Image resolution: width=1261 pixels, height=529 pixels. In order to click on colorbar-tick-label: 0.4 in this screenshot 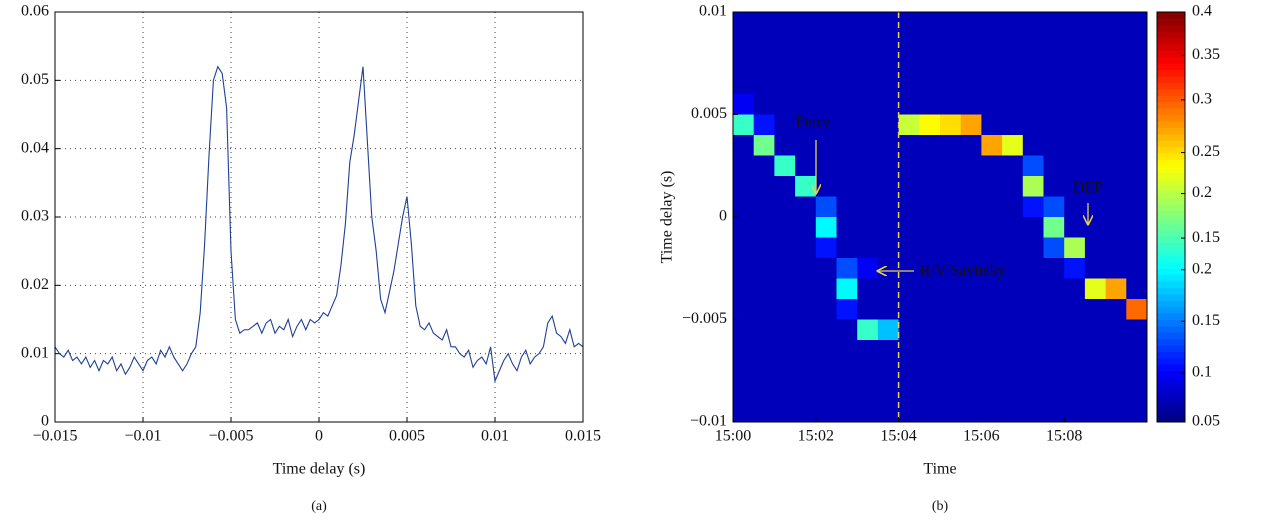, I will do `click(1202, 11)`.